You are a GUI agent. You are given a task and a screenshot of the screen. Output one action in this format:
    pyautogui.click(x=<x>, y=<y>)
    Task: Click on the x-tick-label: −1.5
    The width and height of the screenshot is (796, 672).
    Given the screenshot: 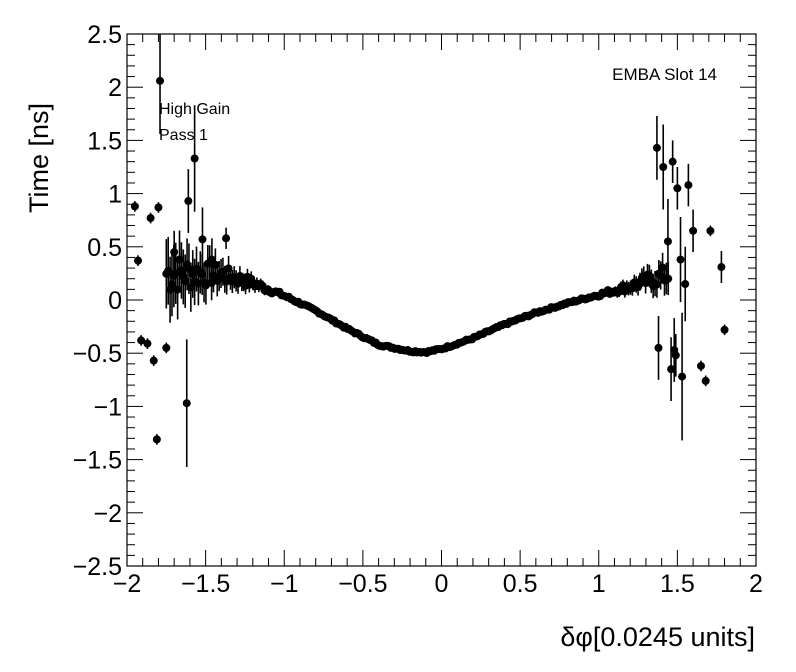 What is the action you would take?
    pyautogui.click(x=205, y=584)
    